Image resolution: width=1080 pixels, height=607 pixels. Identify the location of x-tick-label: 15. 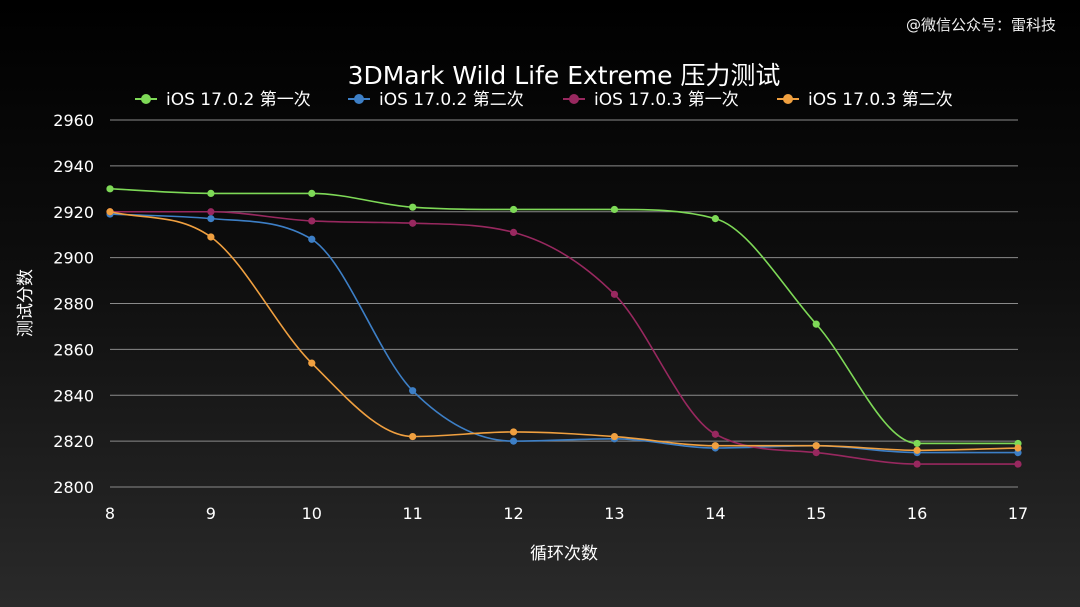
(816, 513).